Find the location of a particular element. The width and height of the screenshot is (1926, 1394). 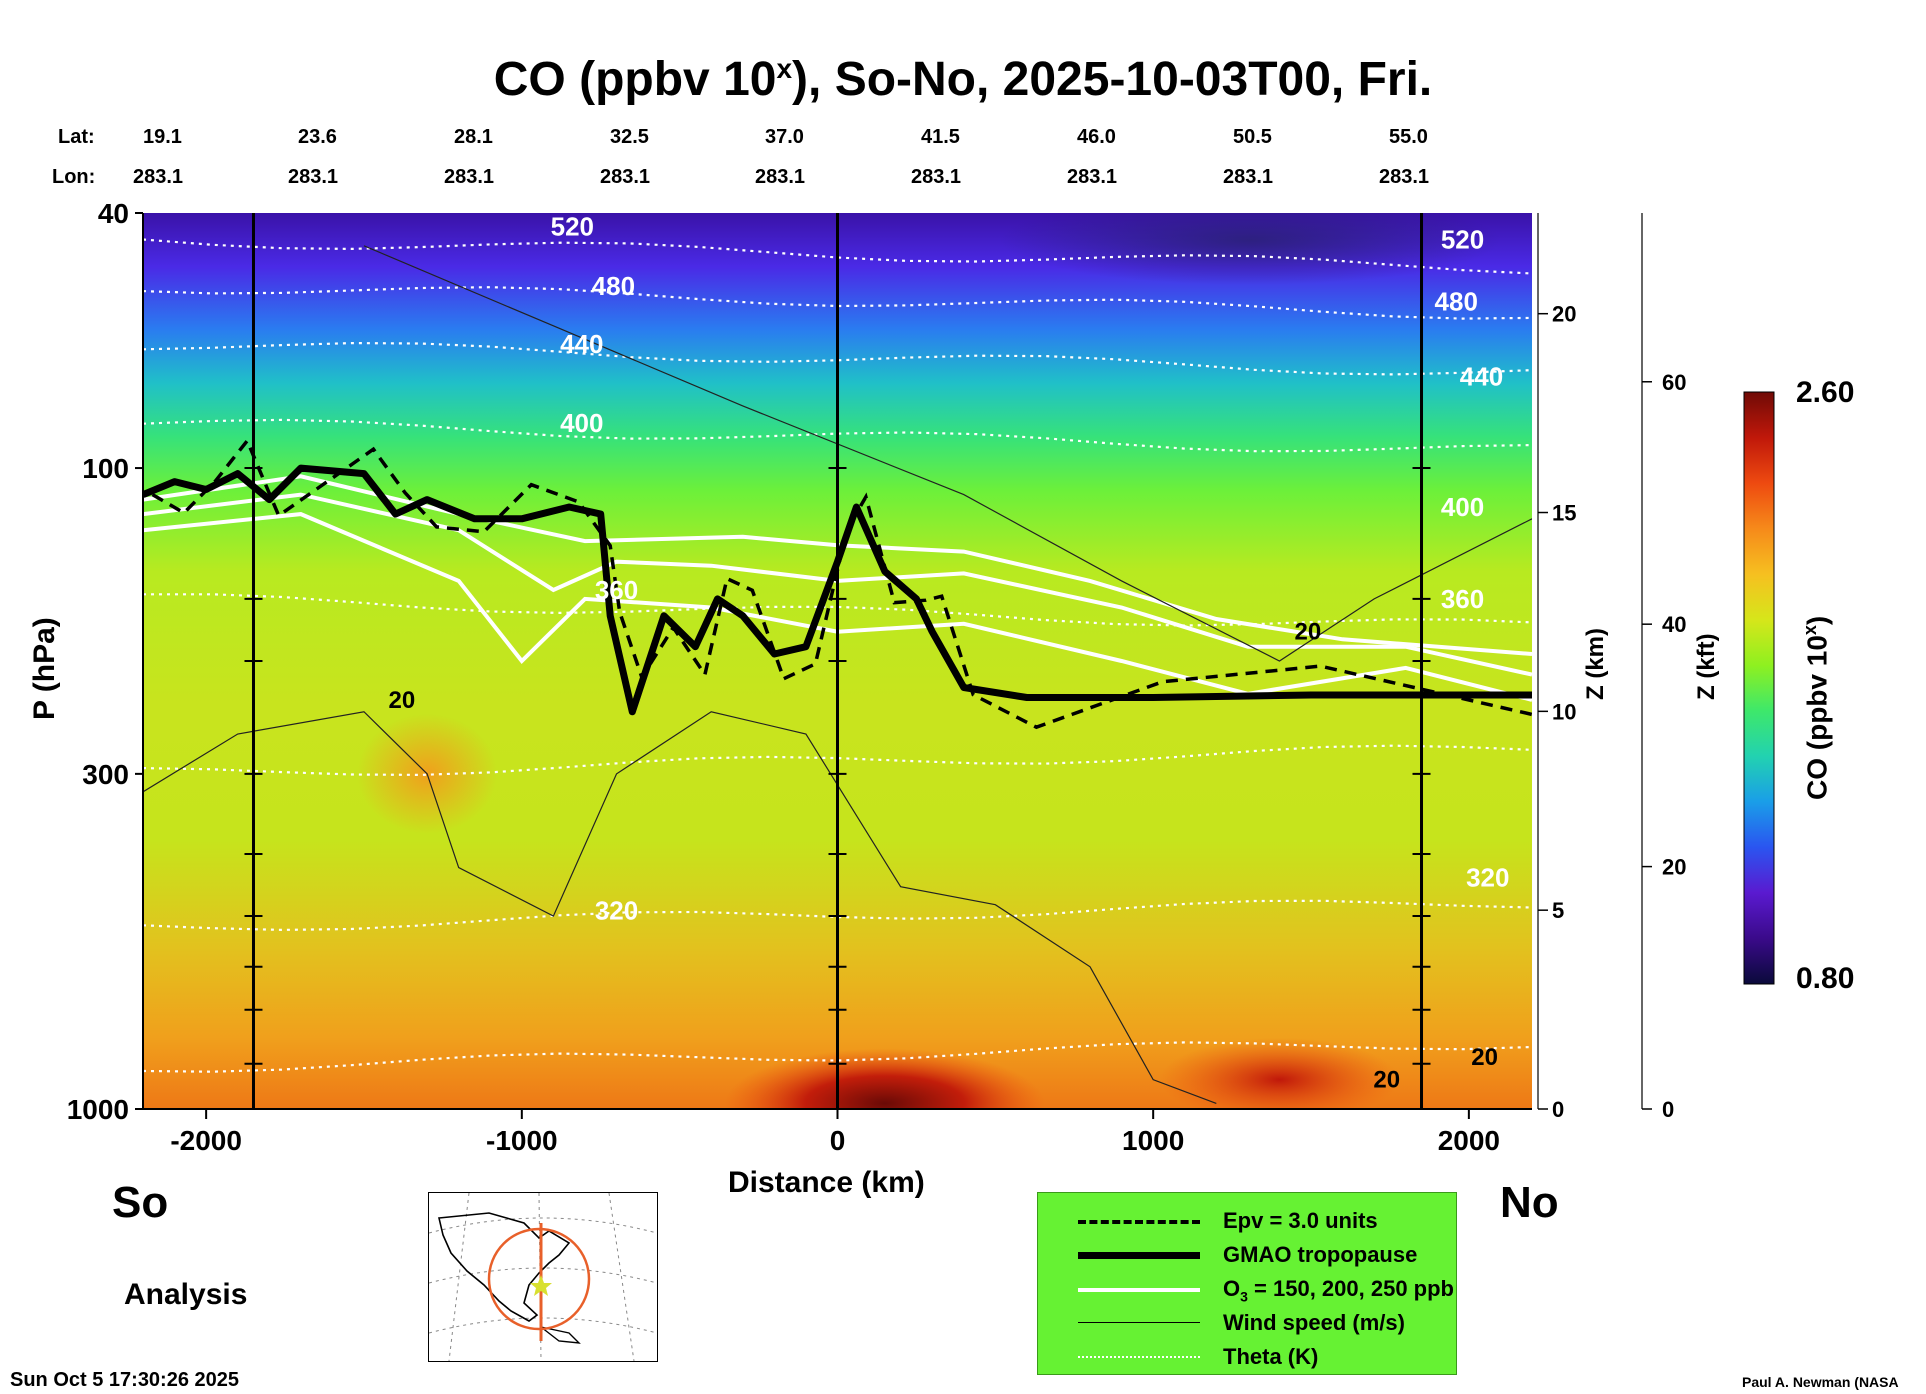

z-kft-tick-label: 0 is located at coordinates (1668, 1109).